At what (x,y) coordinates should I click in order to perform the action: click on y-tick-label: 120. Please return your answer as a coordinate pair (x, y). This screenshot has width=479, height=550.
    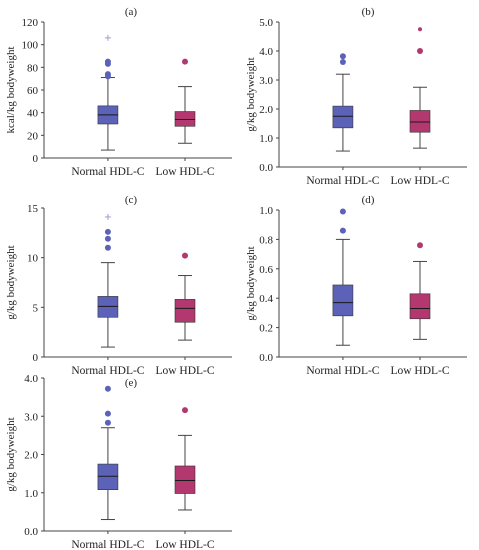
    Looking at the image, I should click on (30, 23).